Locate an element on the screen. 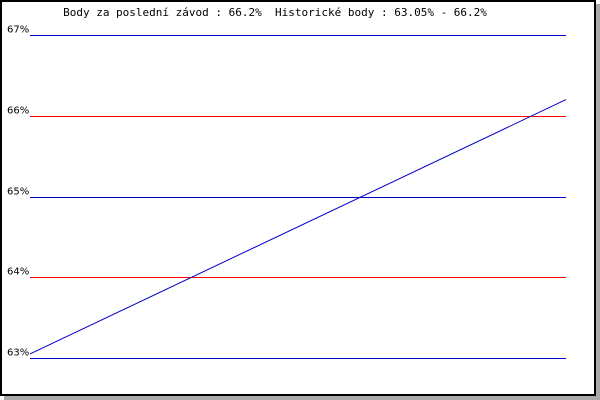 Image resolution: width=600 pixels, height=400 pixels. y-tick-label: 65% is located at coordinates (18, 192).